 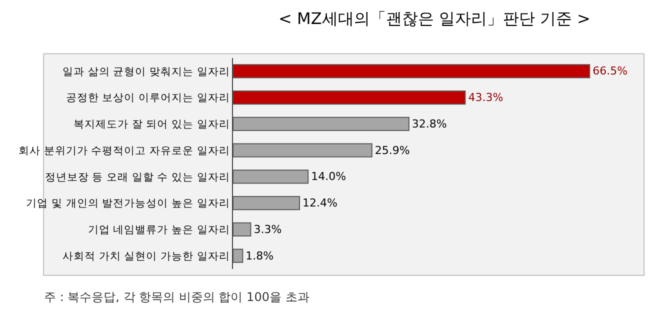 I want to click on data-label: 1.8%, so click(x=260, y=255).